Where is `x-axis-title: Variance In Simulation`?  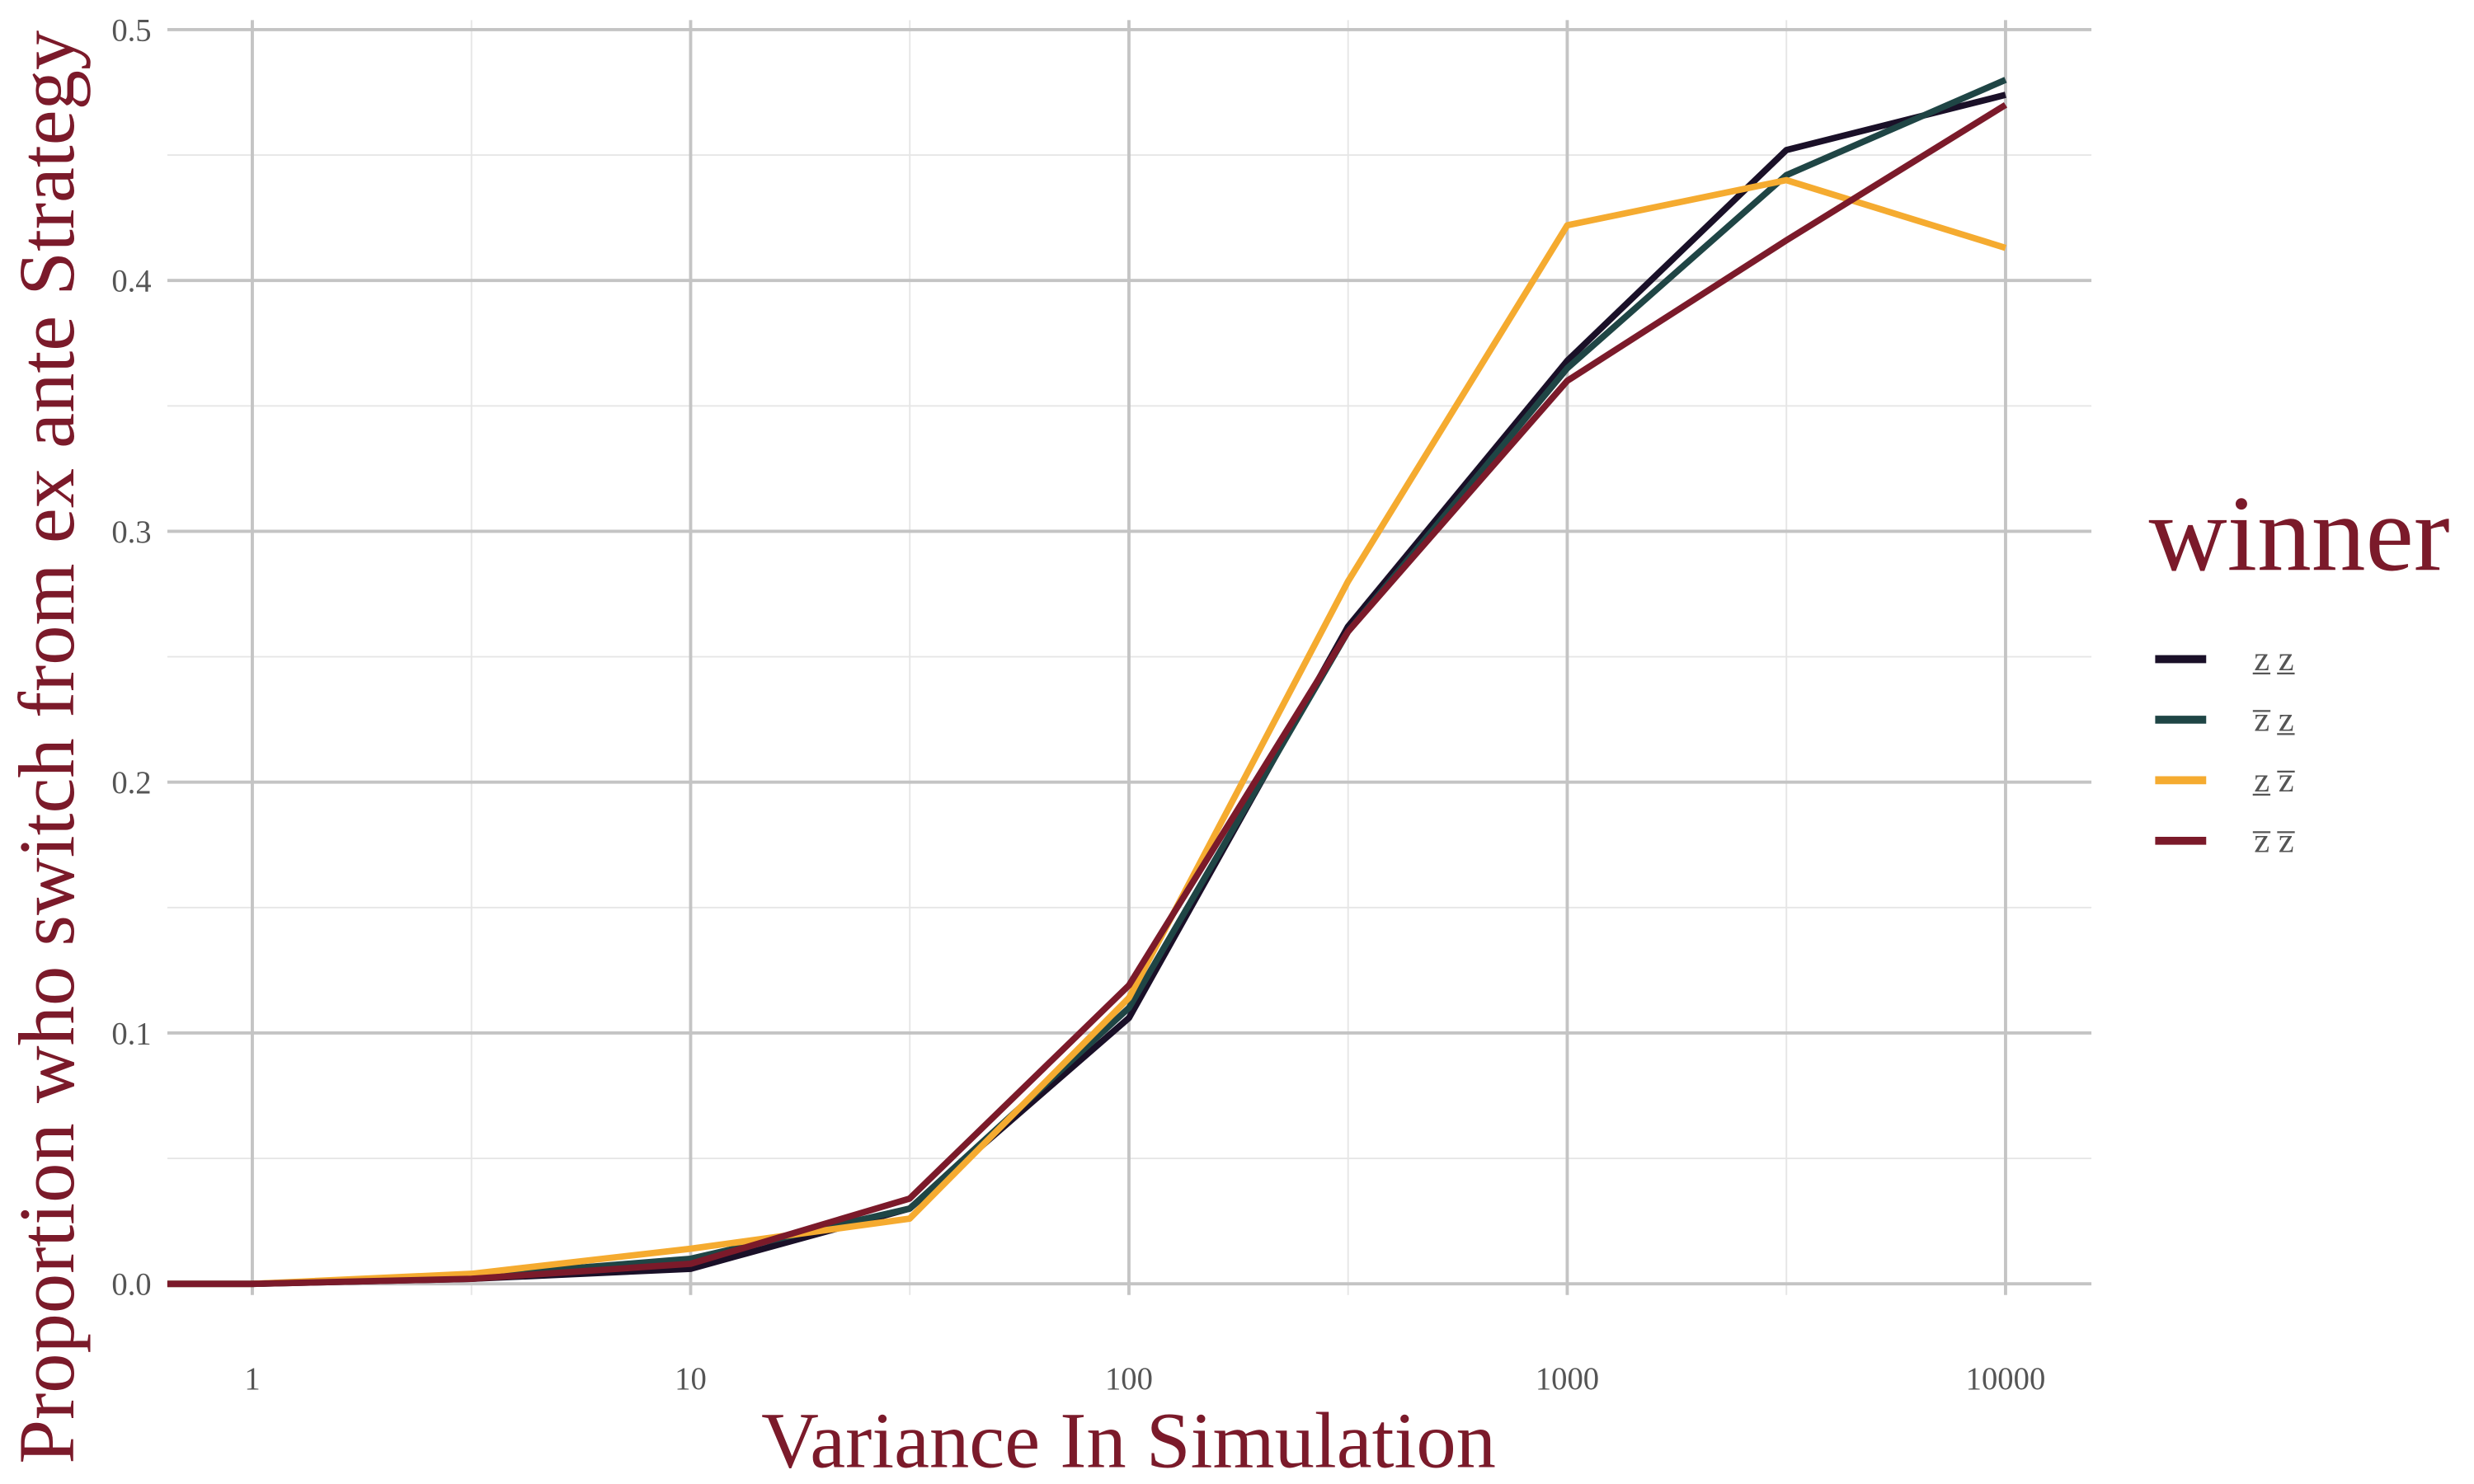 x-axis-title: Variance In Simulation is located at coordinates (1128, 1440).